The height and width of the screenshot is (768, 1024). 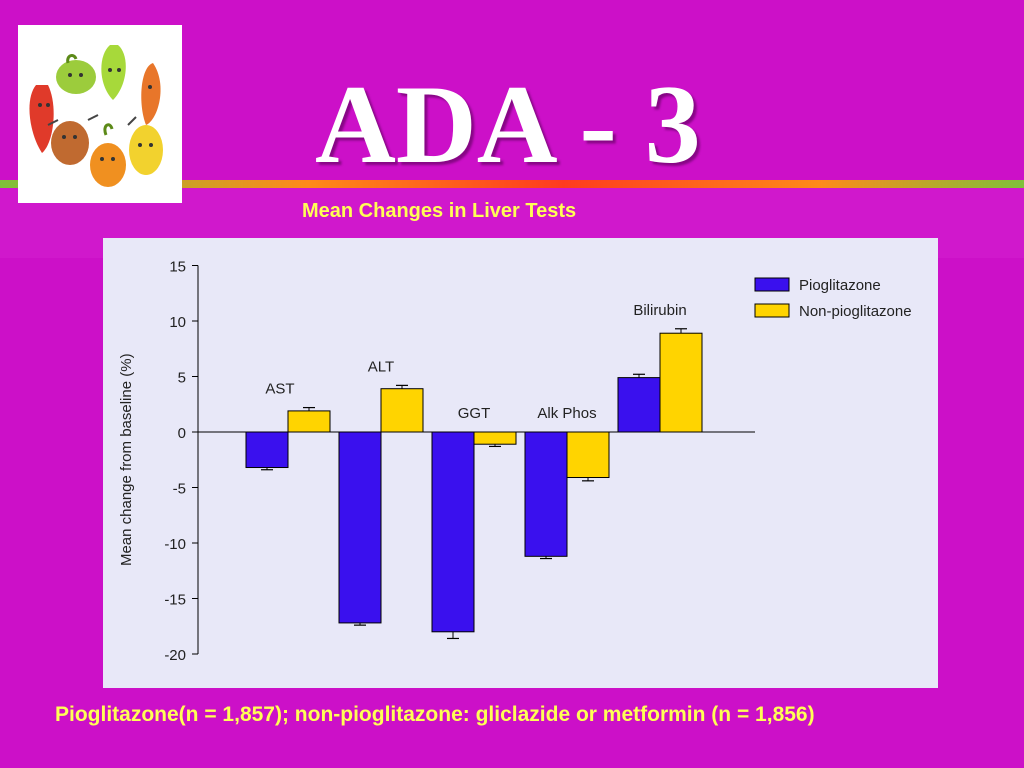 What do you see at coordinates (360, 527) in the screenshot?
I see `bar-pioglitazone-alt` at bounding box center [360, 527].